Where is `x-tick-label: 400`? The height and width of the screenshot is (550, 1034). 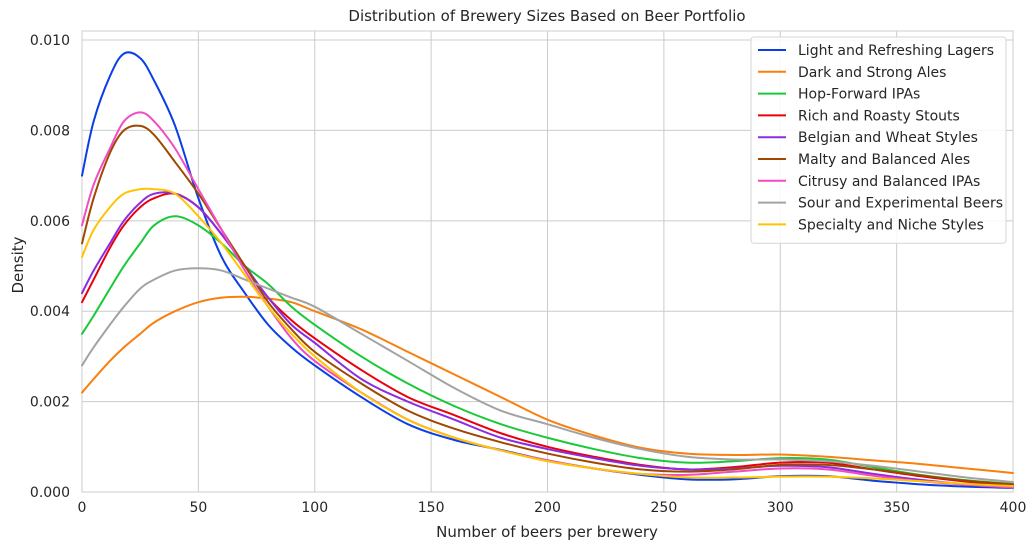
x-tick-label: 400 is located at coordinates (1013, 508).